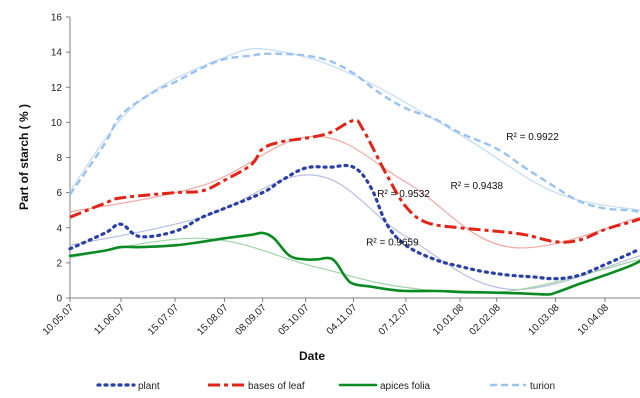 This screenshot has height=398, width=640. Describe the element at coordinates (164, 320) in the screenshot. I see `x-tick-label: 15.07.07` at that location.